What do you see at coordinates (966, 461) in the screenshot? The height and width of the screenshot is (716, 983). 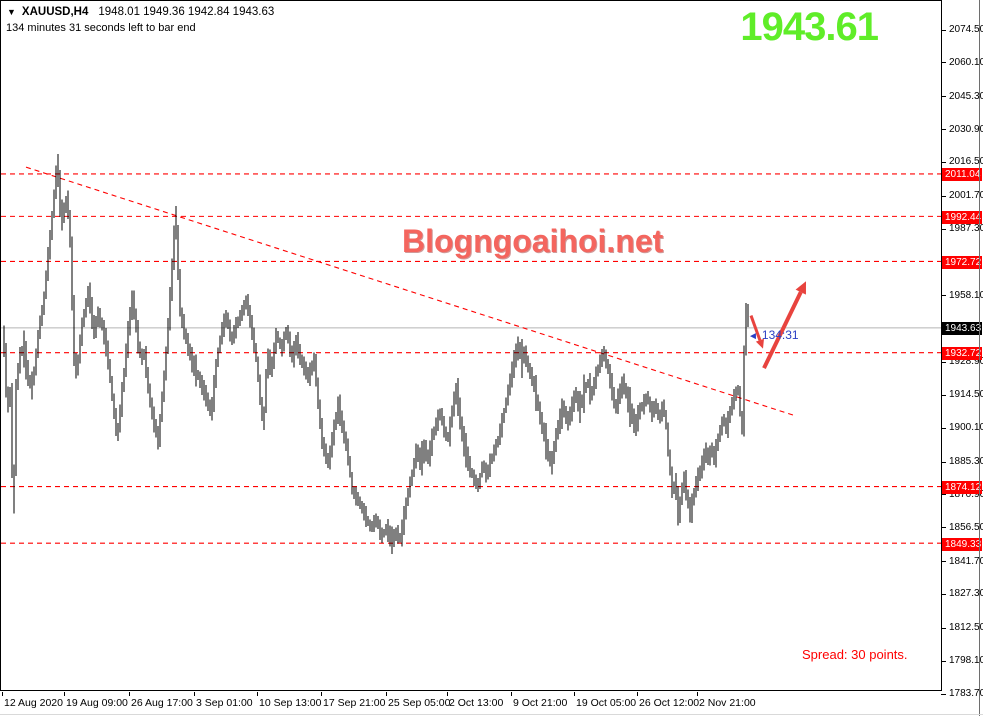 I see `price-tick-label: 1885.30` at bounding box center [966, 461].